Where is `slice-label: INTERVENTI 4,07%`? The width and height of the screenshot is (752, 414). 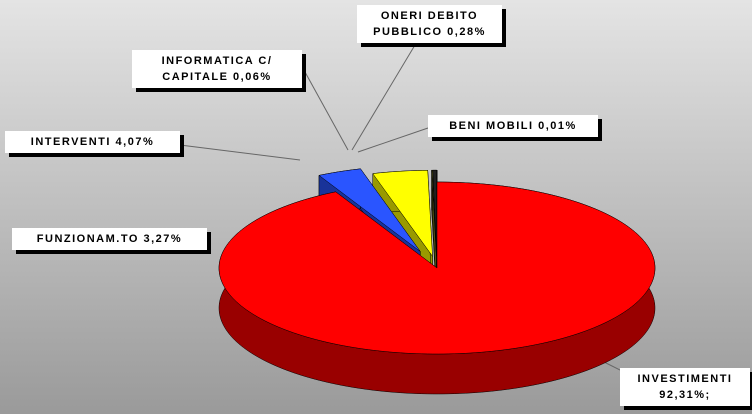
slice-label: INTERVENTI 4,07% is located at coordinates (92, 142).